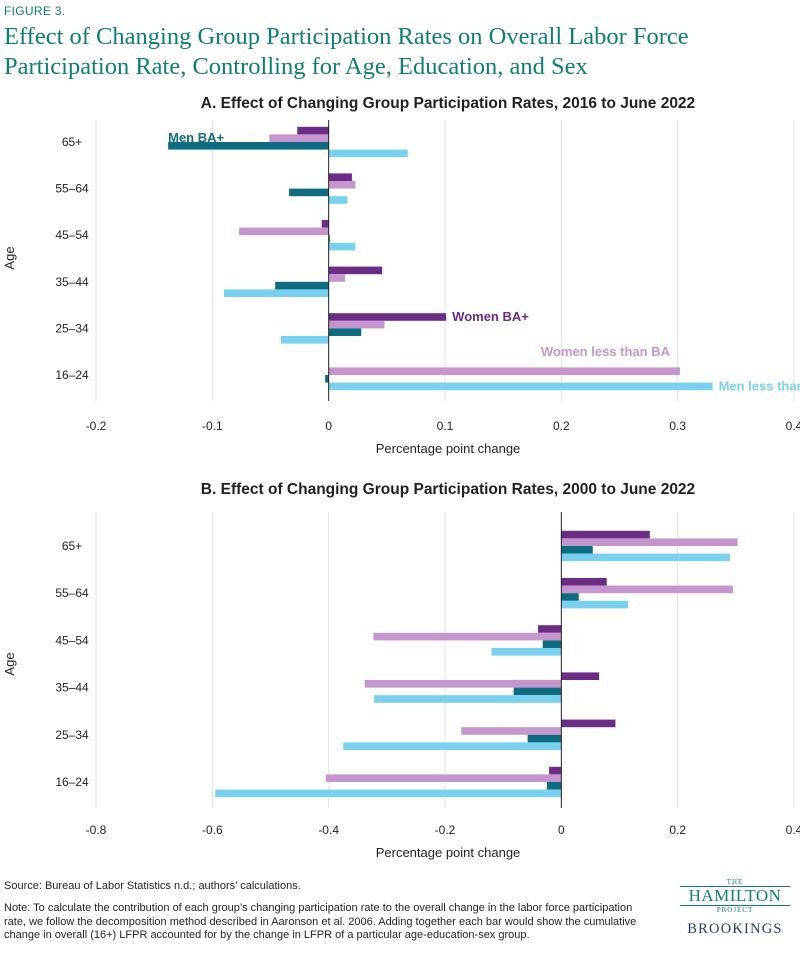 Image resolution: width=800 pixels, height=964 pixels. I want to click on logo-brookings: BROOKINGS, so click(735, 929).